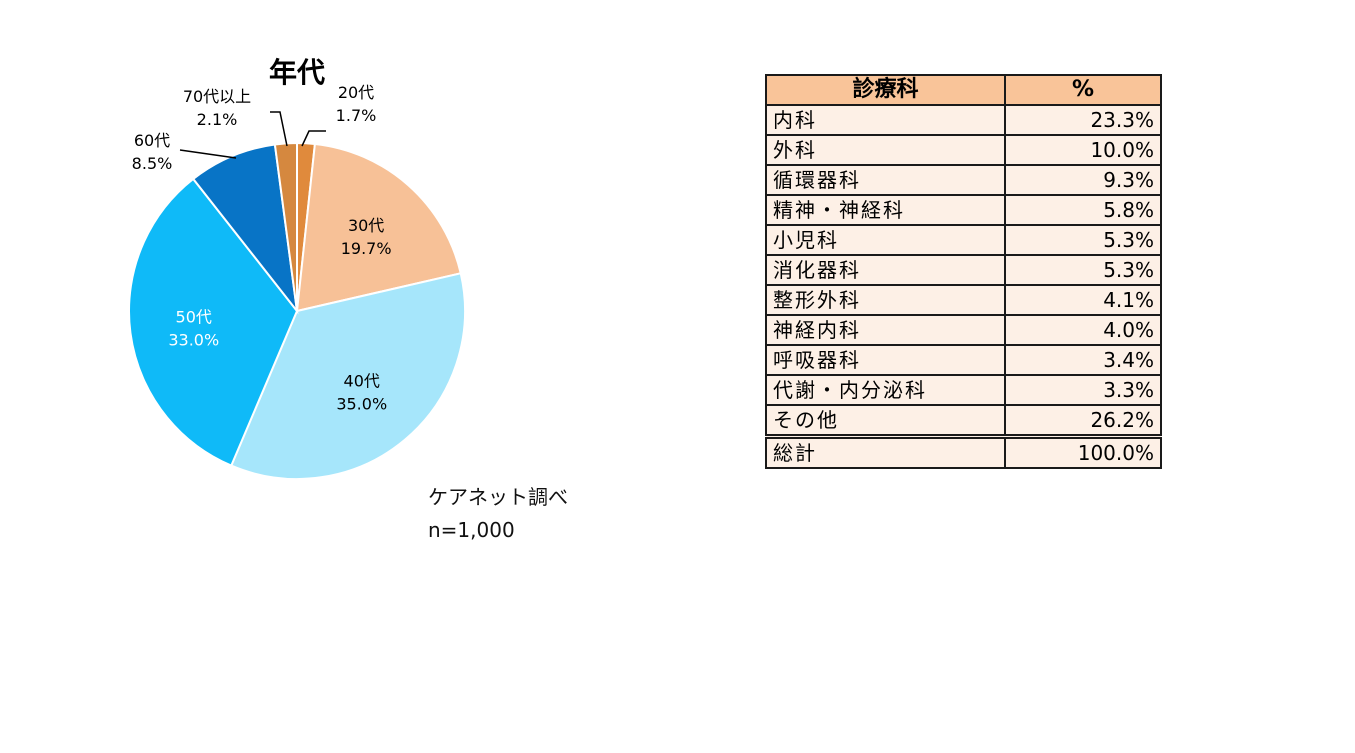  What do you see at coordinates (885, 421) in the screenshot?
I see `department-name: その他` at bounding box center [885, 421].